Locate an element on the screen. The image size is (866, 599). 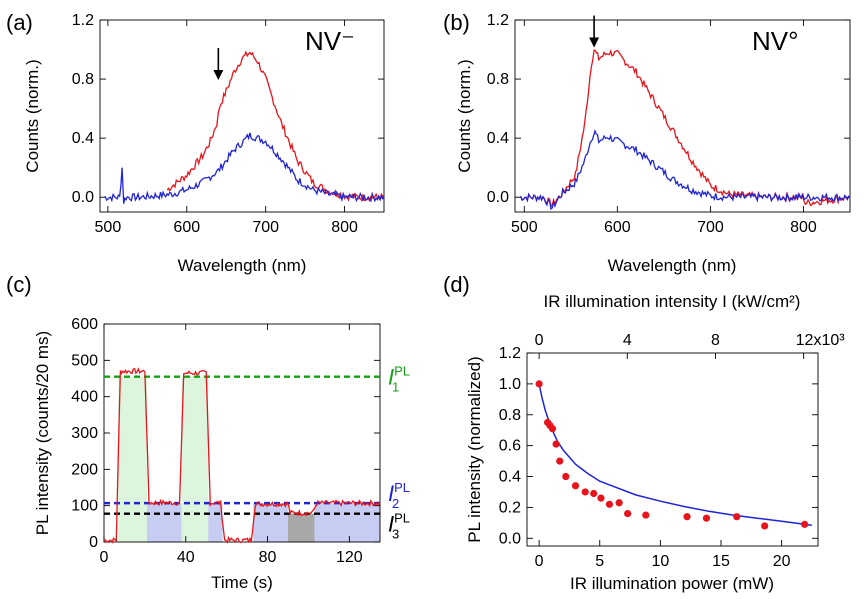
panel2-series-trace is located at coordinates (242, 455).